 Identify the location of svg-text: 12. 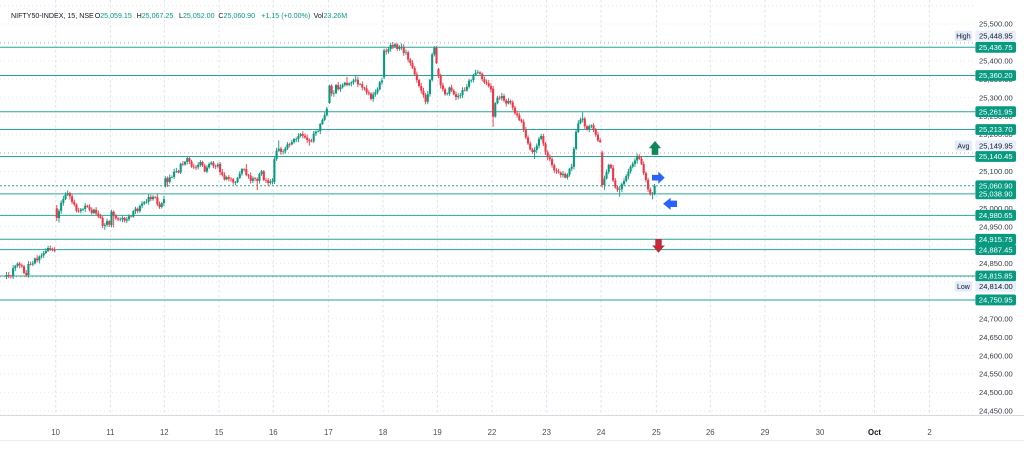
(164, 432).